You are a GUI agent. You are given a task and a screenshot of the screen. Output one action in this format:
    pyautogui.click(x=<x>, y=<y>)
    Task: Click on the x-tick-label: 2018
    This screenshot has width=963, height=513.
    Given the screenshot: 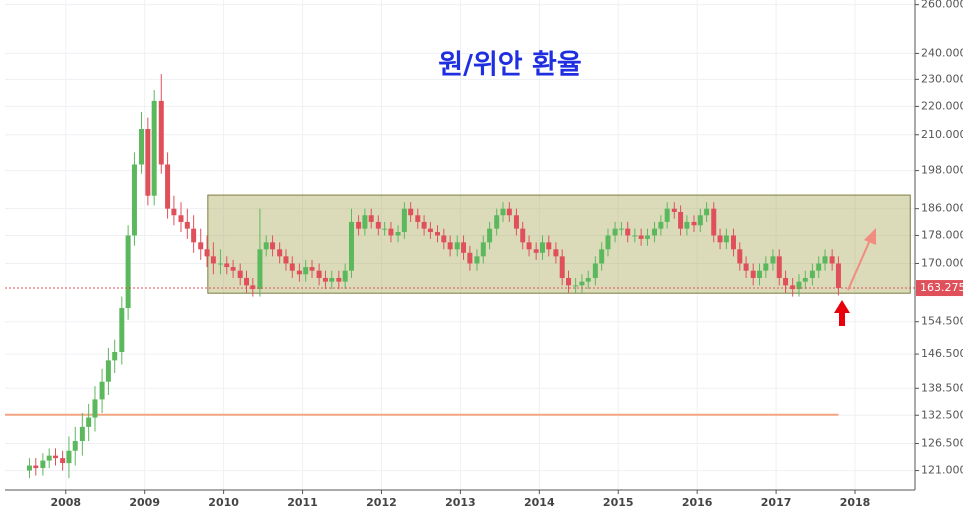 What is the action you would take?
    pyautogui.click(x=855, y=502)
    